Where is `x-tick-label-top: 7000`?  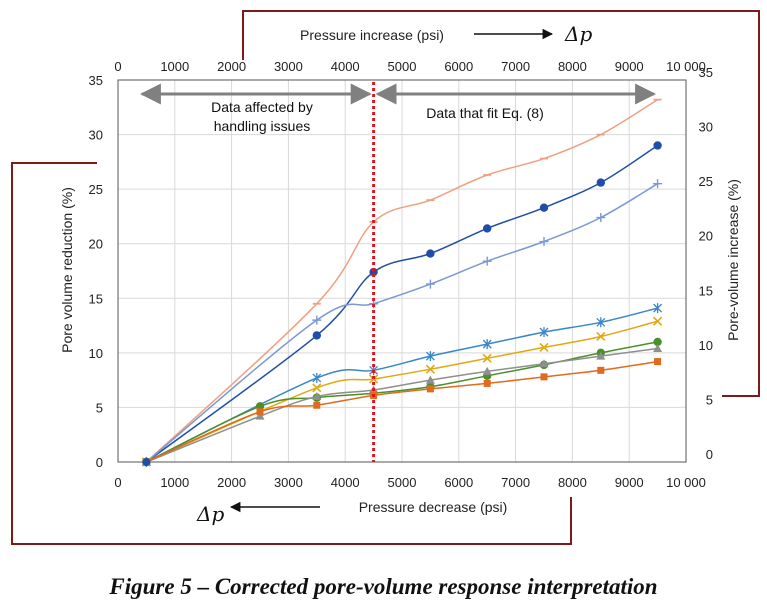
x-tick-label-top: 7000 is located at coordinates (515, 66).